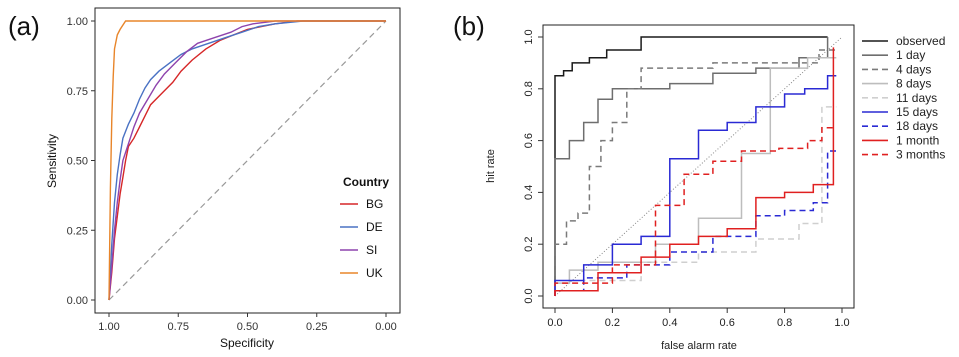 Image resolution: width=959 pixels, height=357 pixels. Describe the element at coordinates (698, 318) in the screenshot. I see `panel-b-x-ticks: 0.0 0.2 0.4 0.6 0.8 1.0` at that location.